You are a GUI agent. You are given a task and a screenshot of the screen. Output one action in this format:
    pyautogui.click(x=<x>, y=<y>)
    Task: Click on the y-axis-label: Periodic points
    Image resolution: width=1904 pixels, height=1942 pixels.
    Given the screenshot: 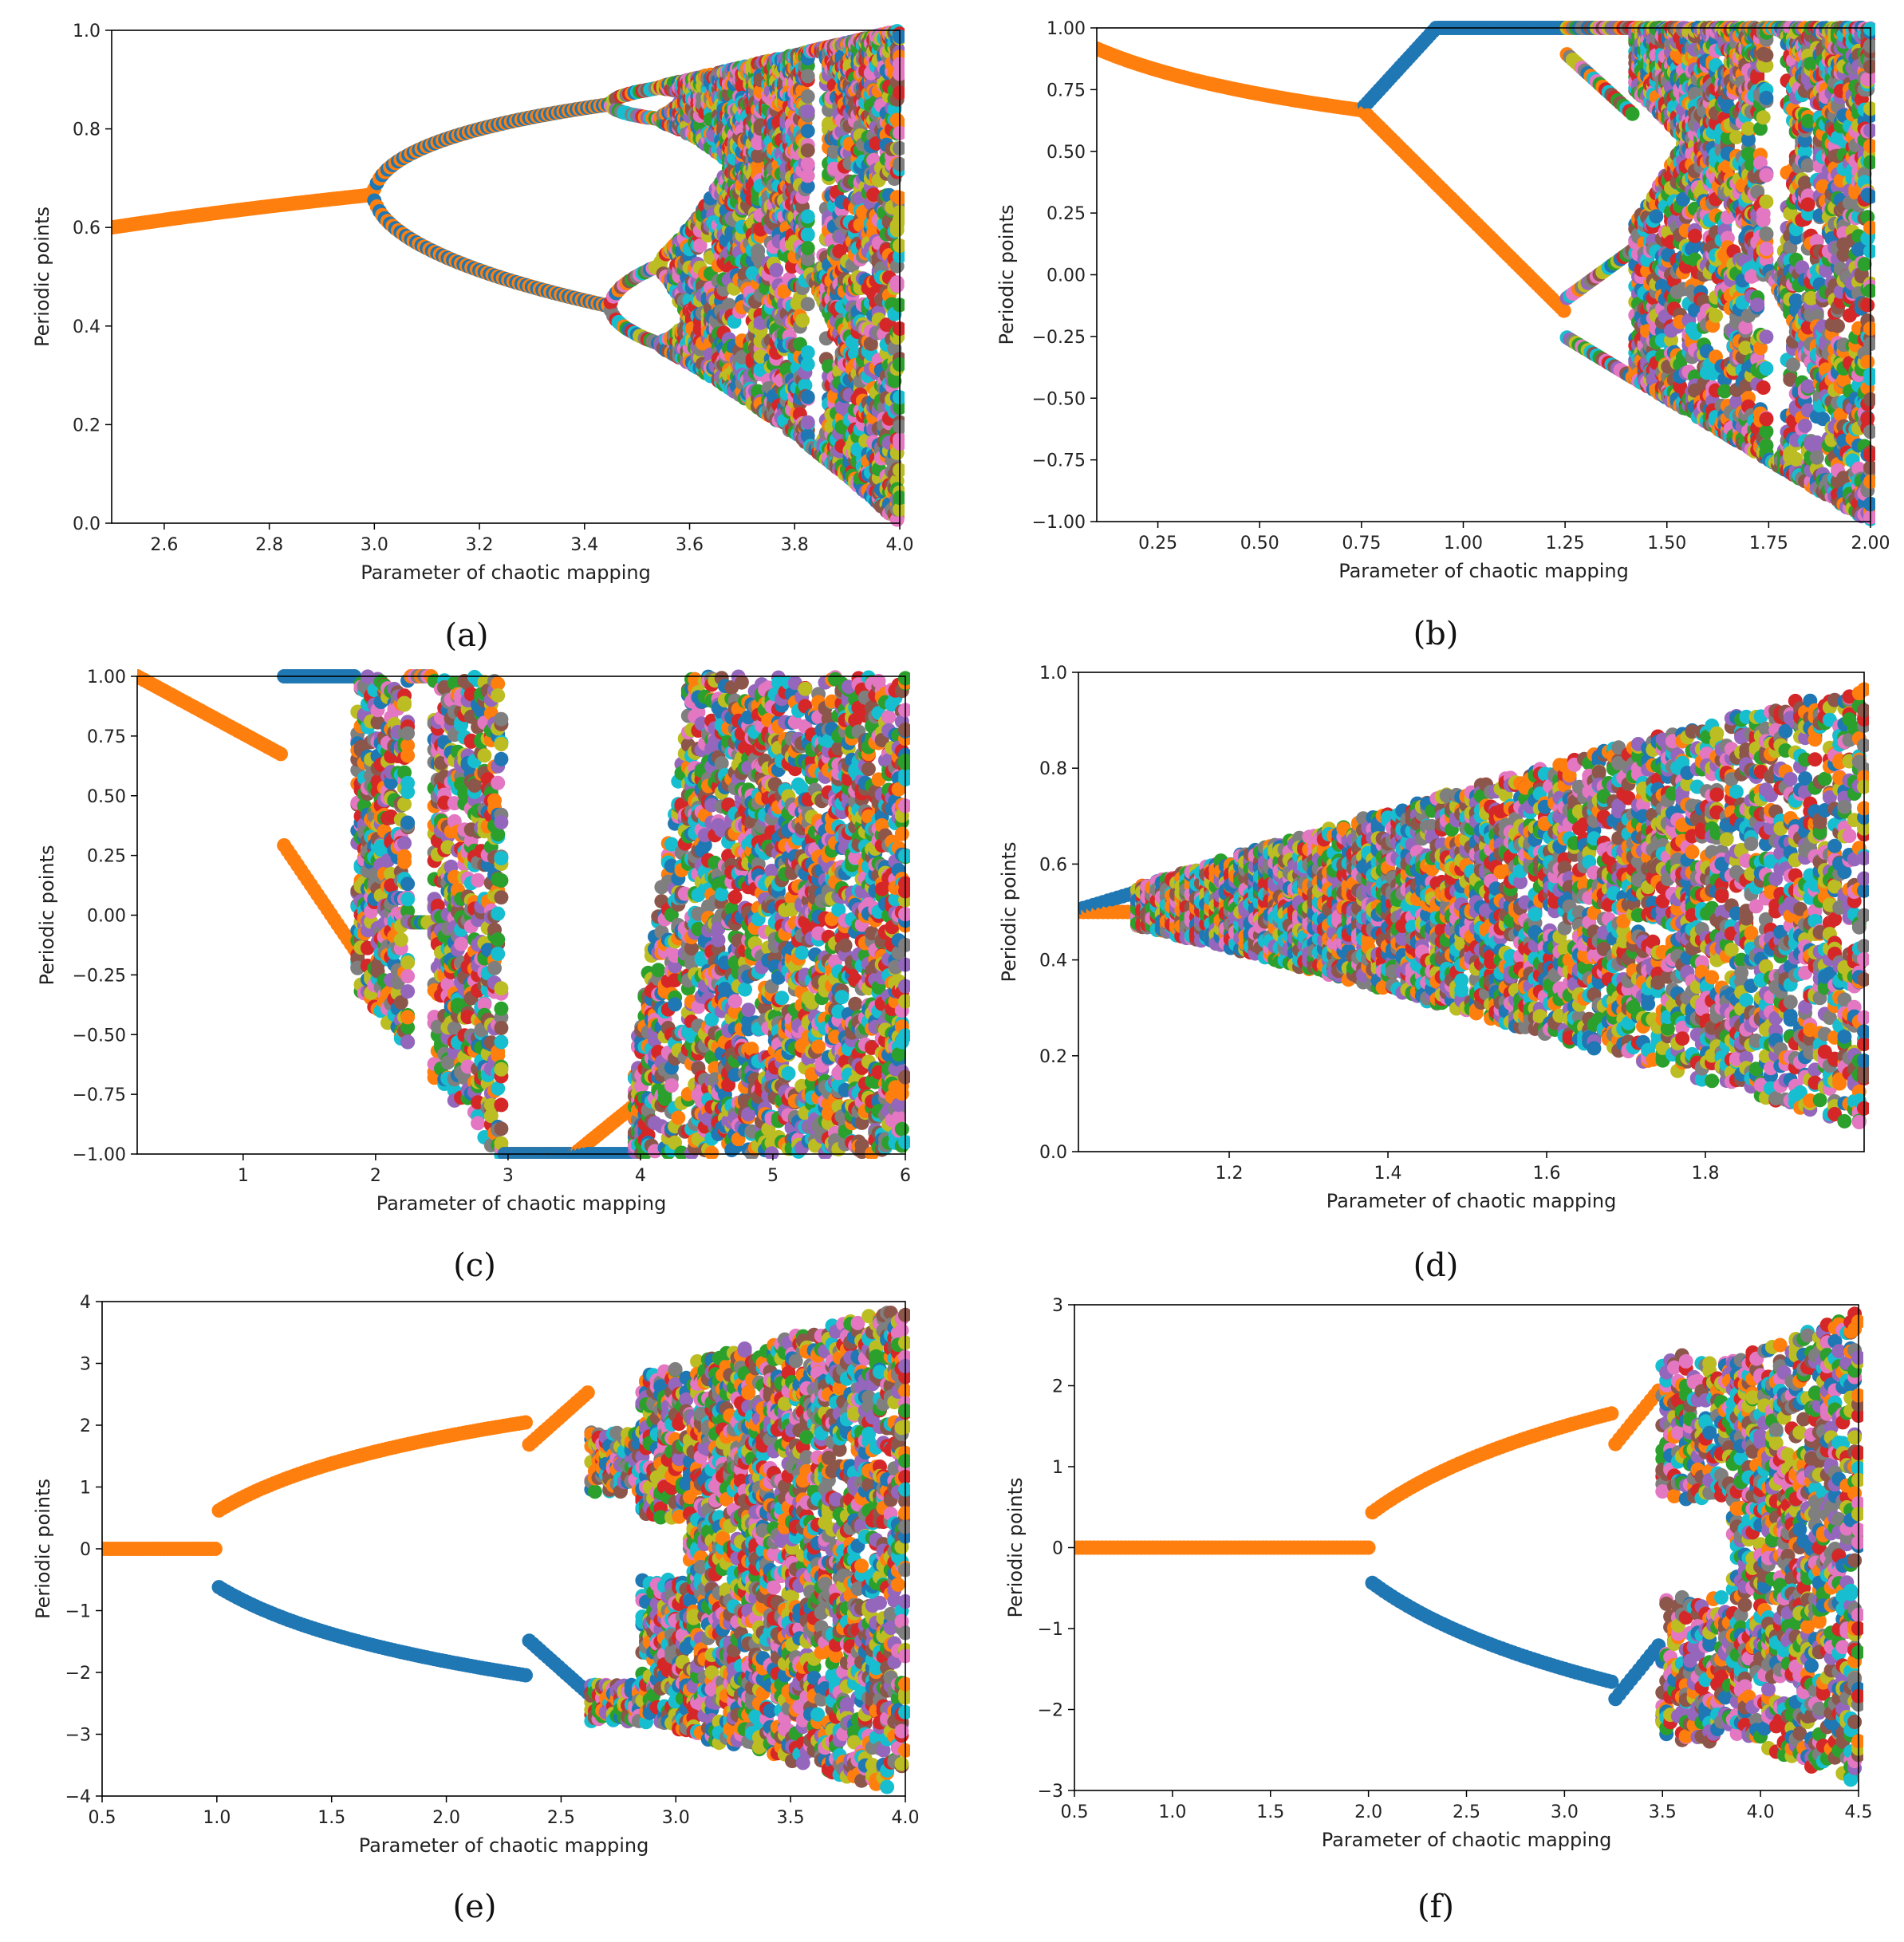 What is the action you would take?
    pyautogui.click(x=42, y=277)
    